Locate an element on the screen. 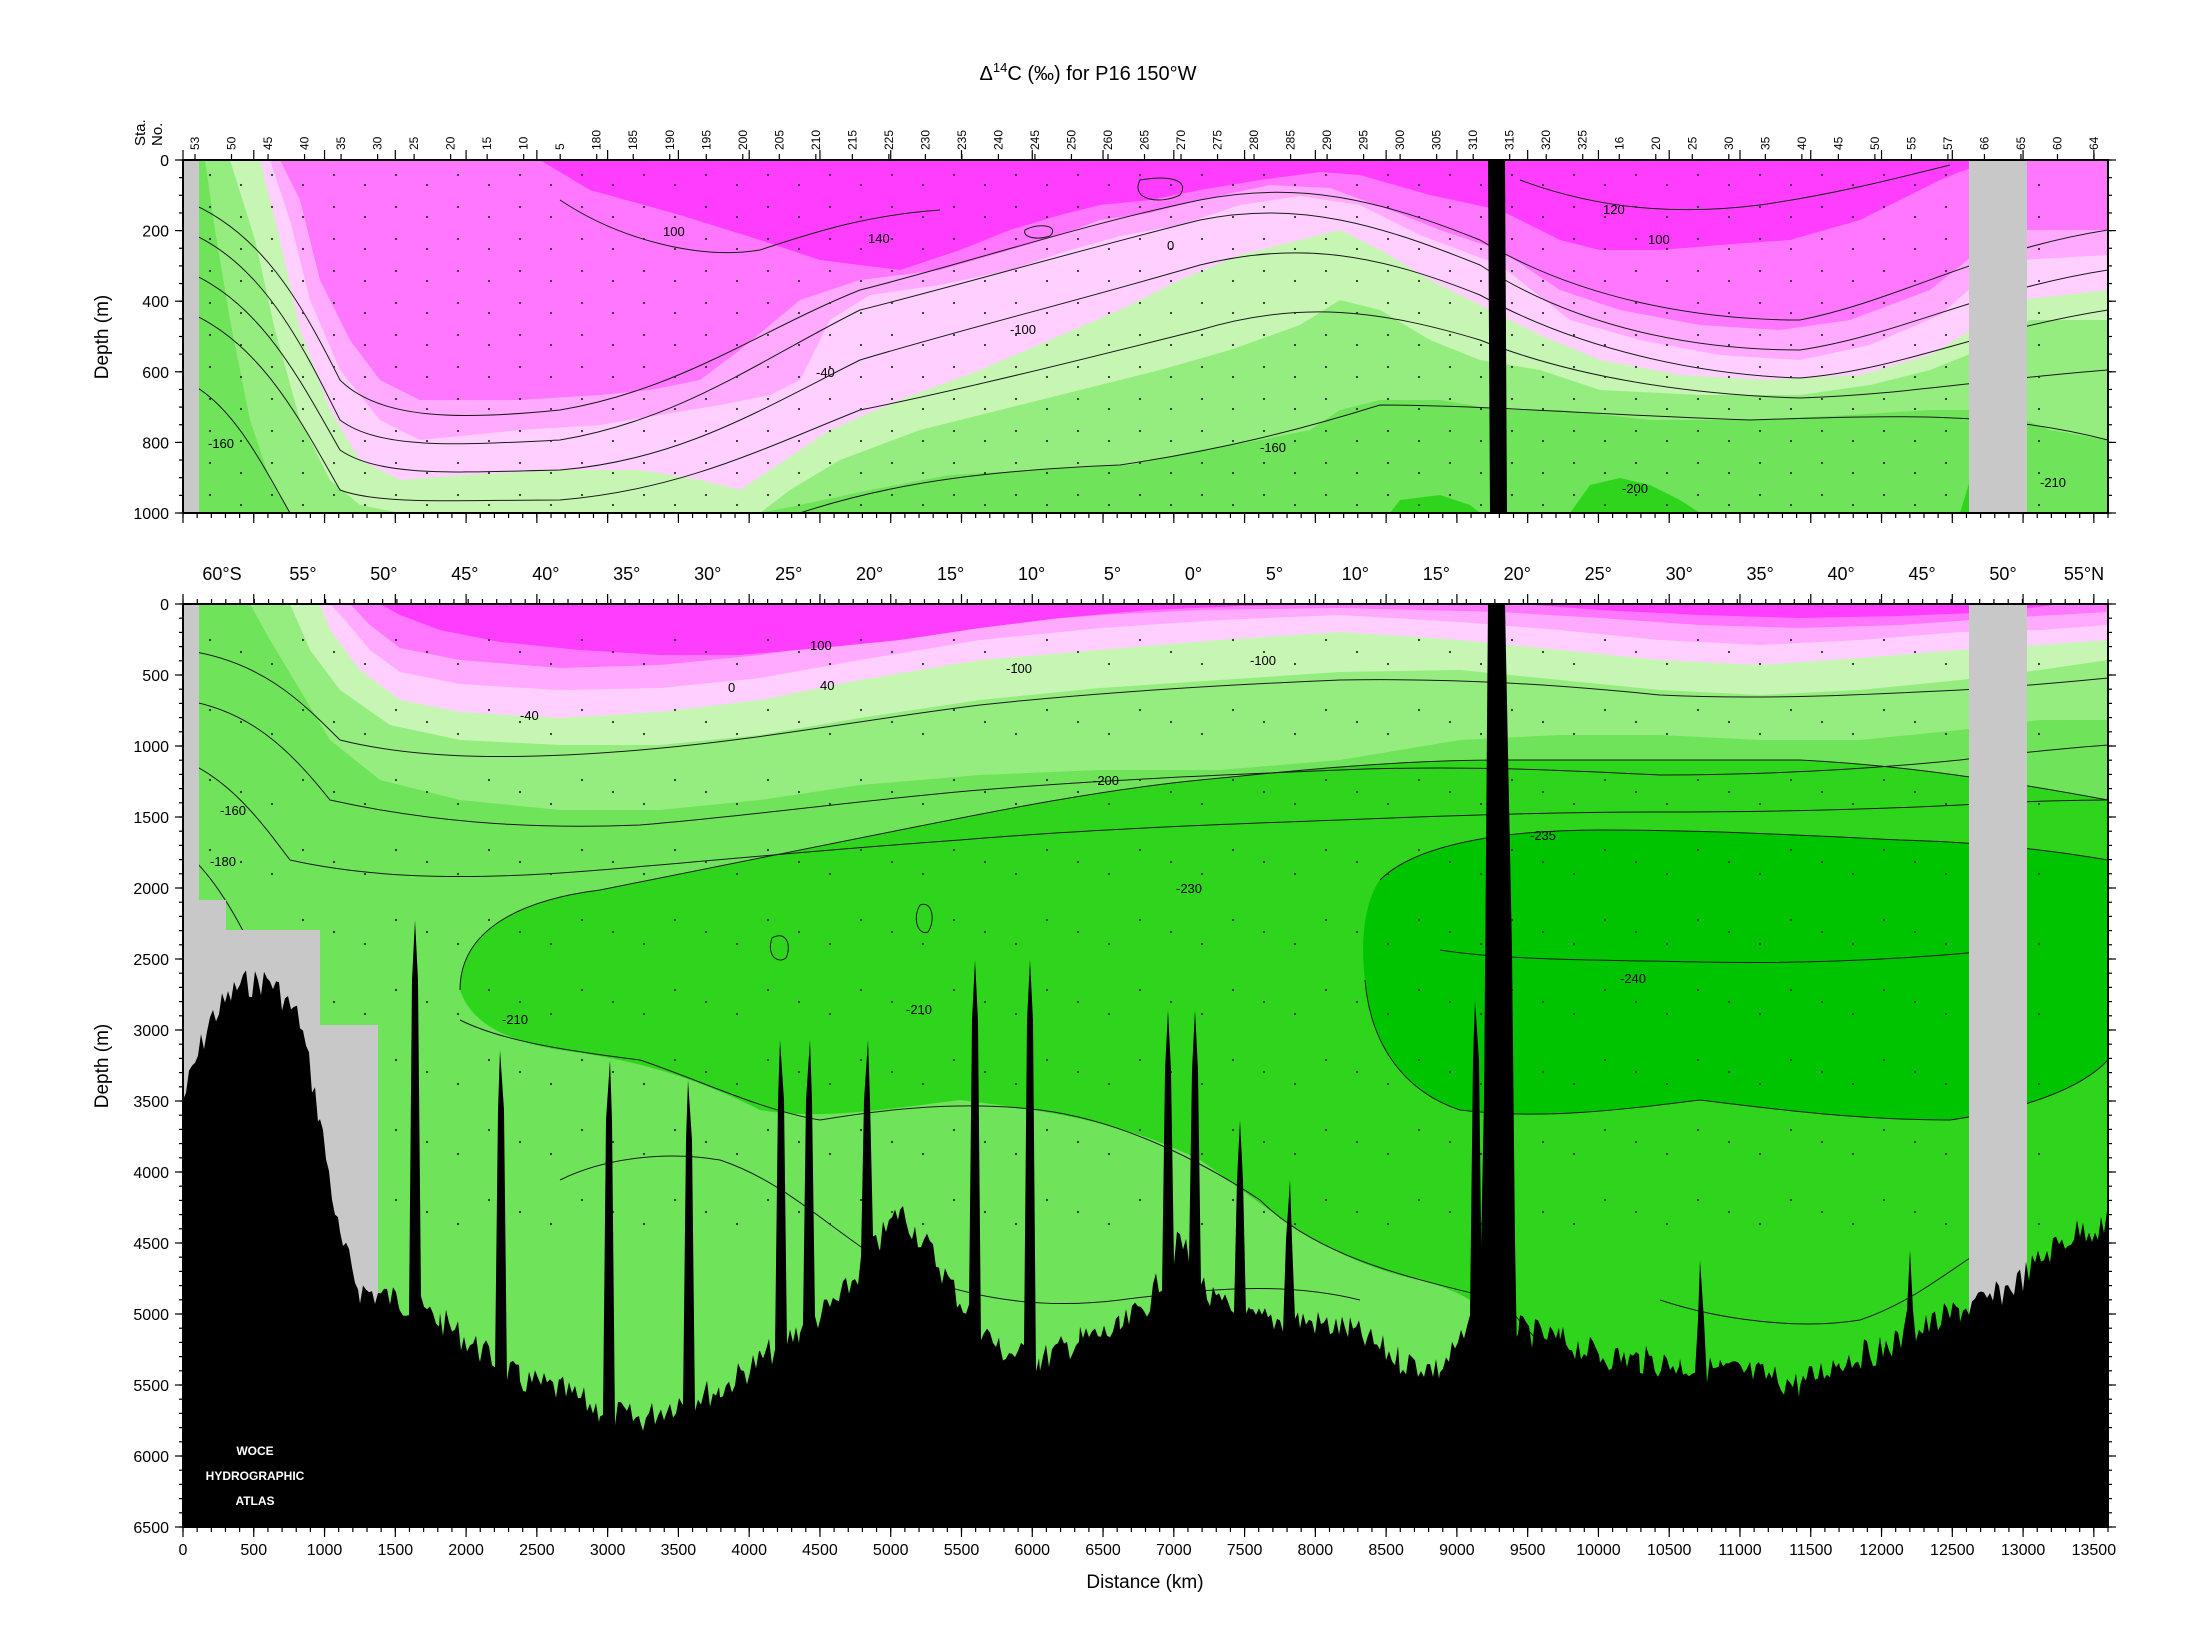  svg-text: ATLAS is located at coordinates (254, 1501).